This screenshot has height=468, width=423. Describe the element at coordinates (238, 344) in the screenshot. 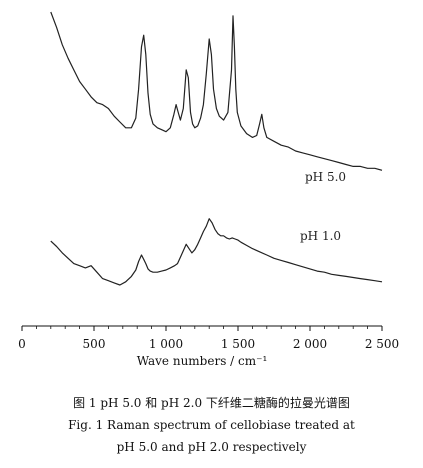

I see `x-tick-label: 1 500` at that location.